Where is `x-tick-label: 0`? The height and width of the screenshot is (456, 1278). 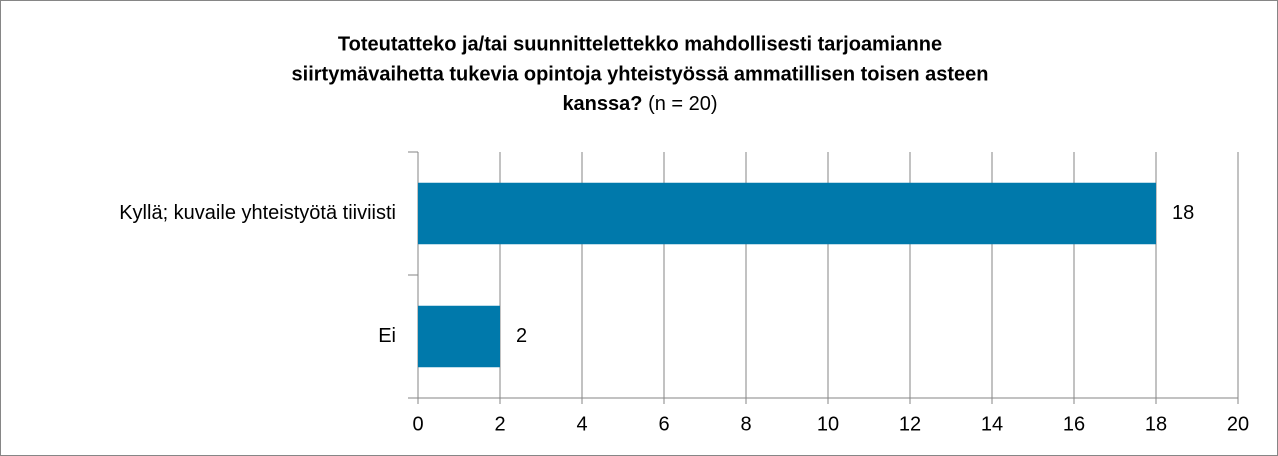
x-tick-label: 0 is located at coordinates (417, 424).